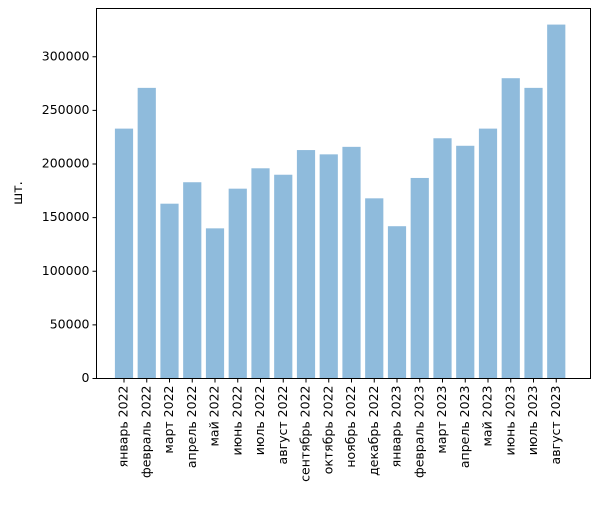 This screenshot has height=510, width=598. What do you see at coordinates (70, 323) in the screenshot?
I see `y-tick-label: 50000` at bounding box center [70, 323].